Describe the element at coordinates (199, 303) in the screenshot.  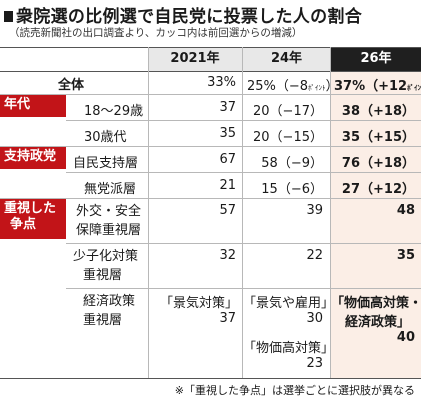
I see `econ-2021-topic: 「景気対策」` at that location.